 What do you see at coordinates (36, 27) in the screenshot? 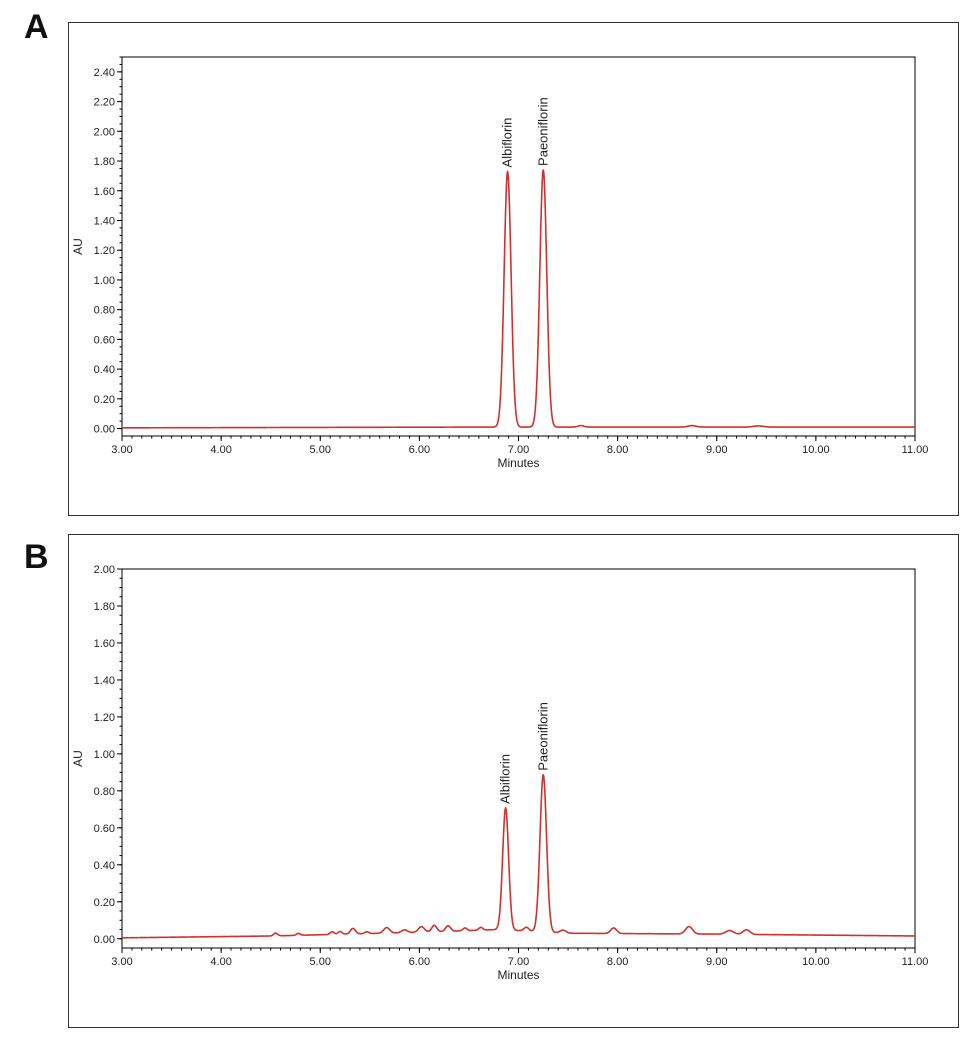
I see `panel-label-a: A` at bounding box center [36, 27].